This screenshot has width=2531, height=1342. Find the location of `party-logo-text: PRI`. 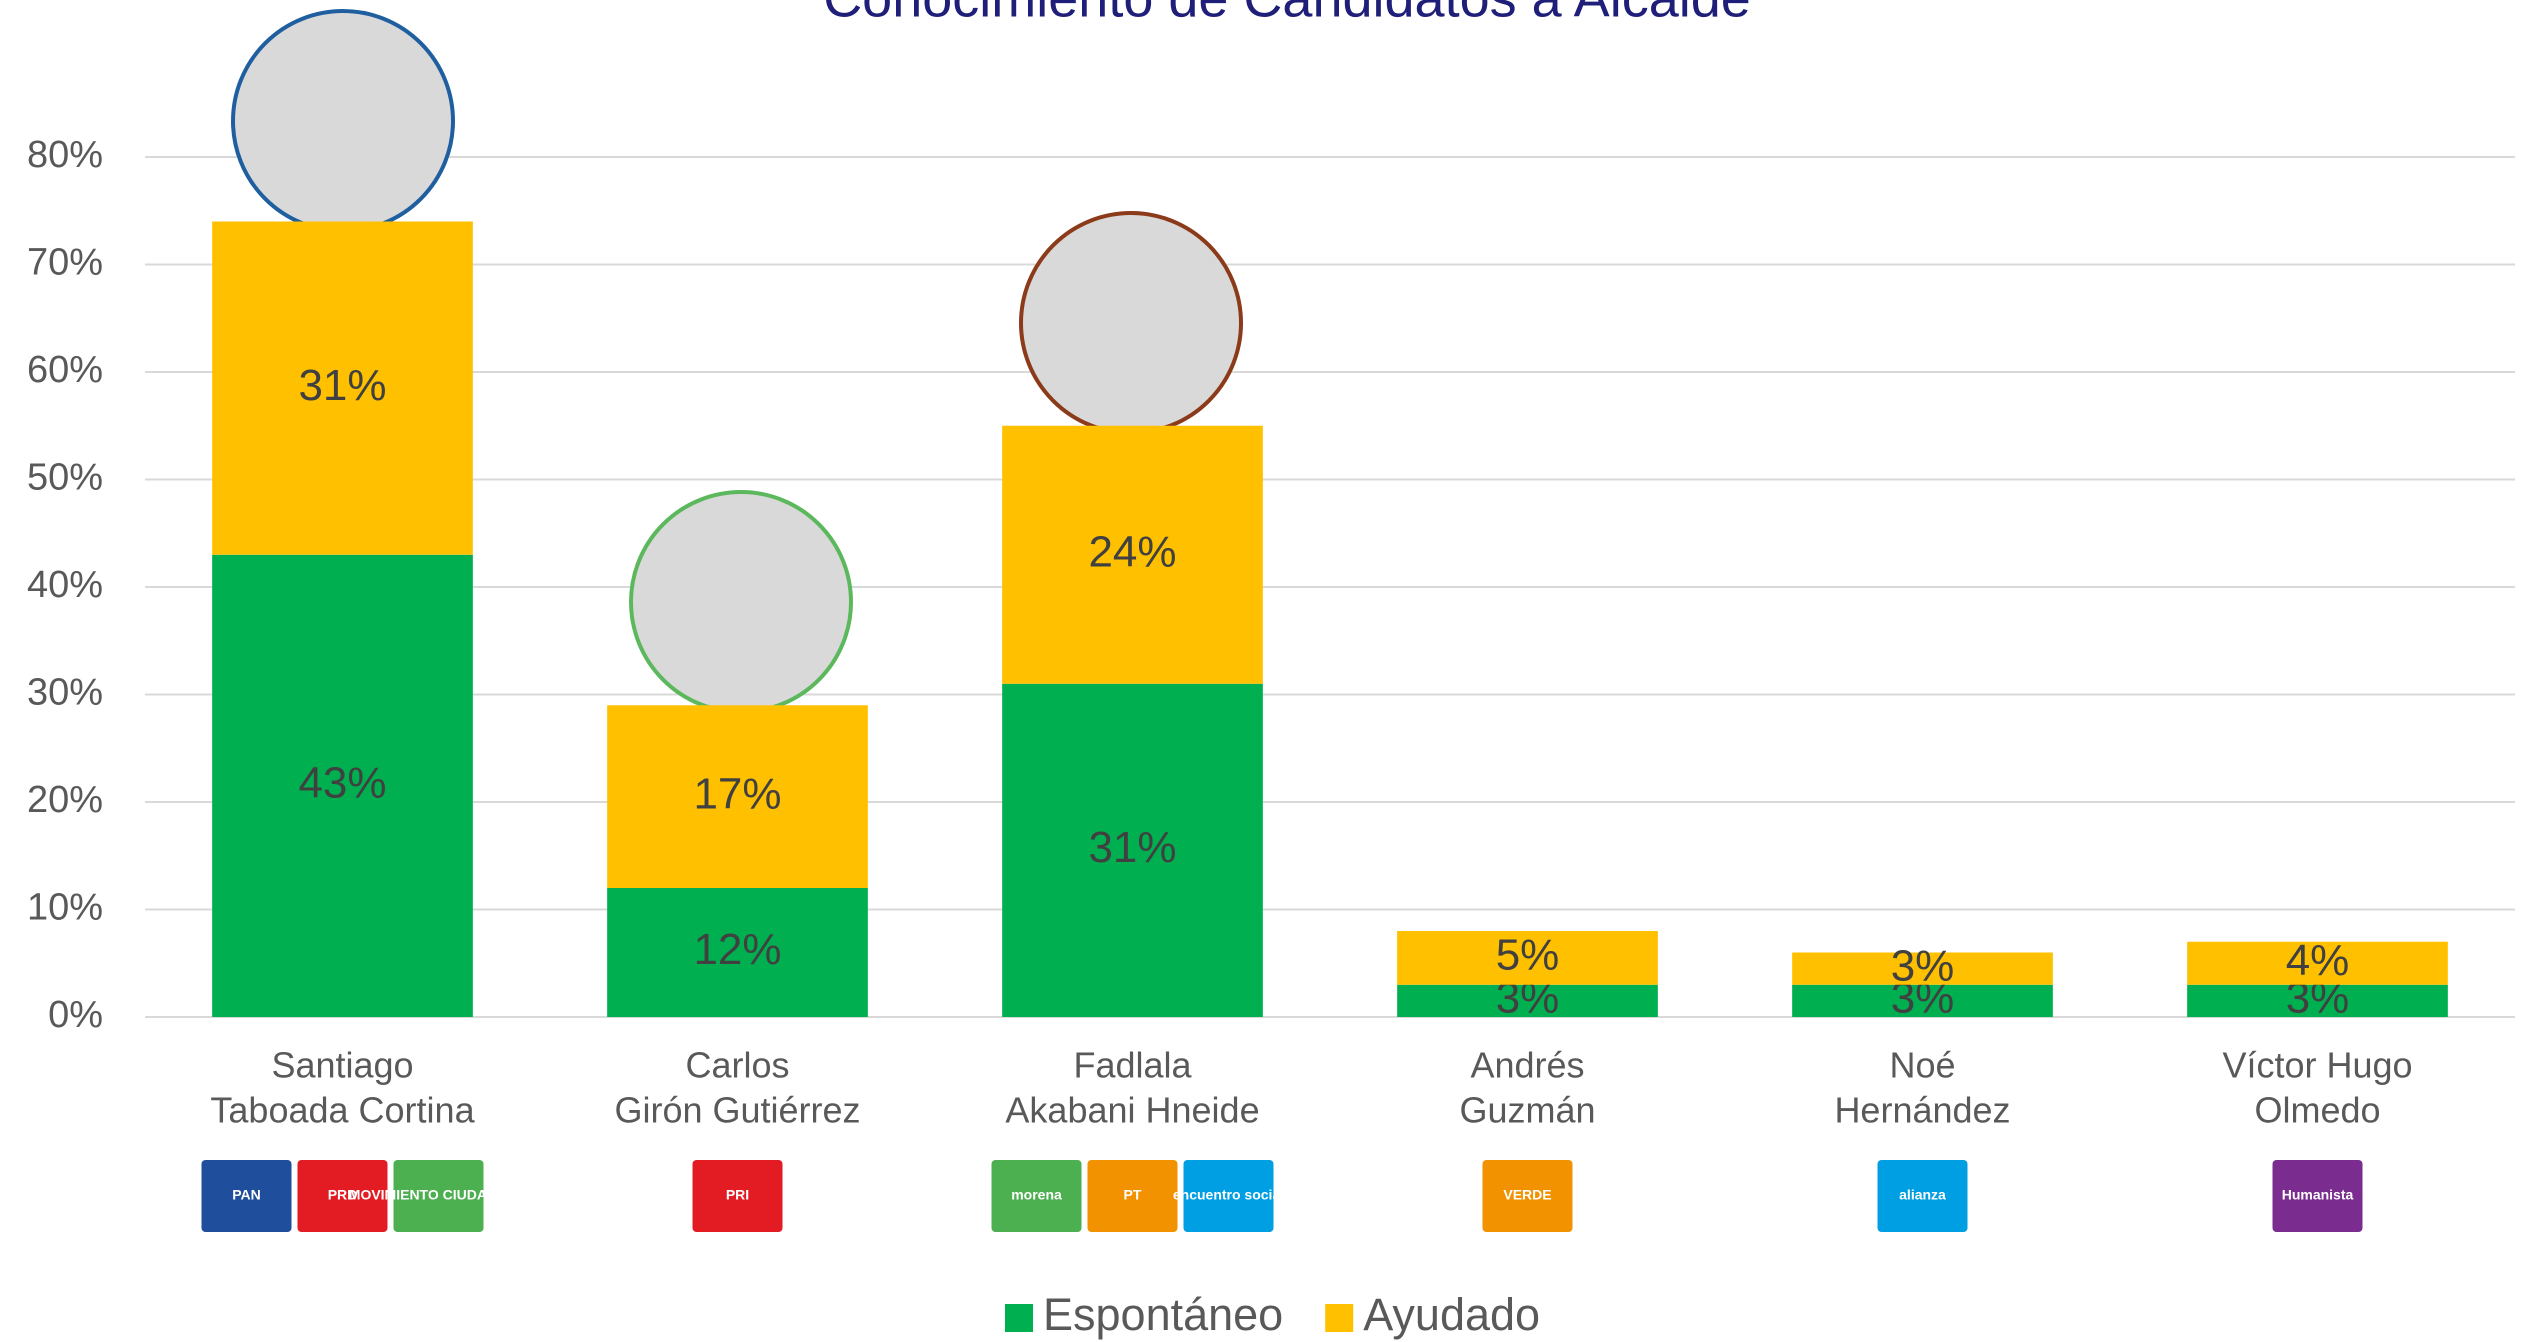

party-logo-text: PRI is located at coordinates (737, 1195).